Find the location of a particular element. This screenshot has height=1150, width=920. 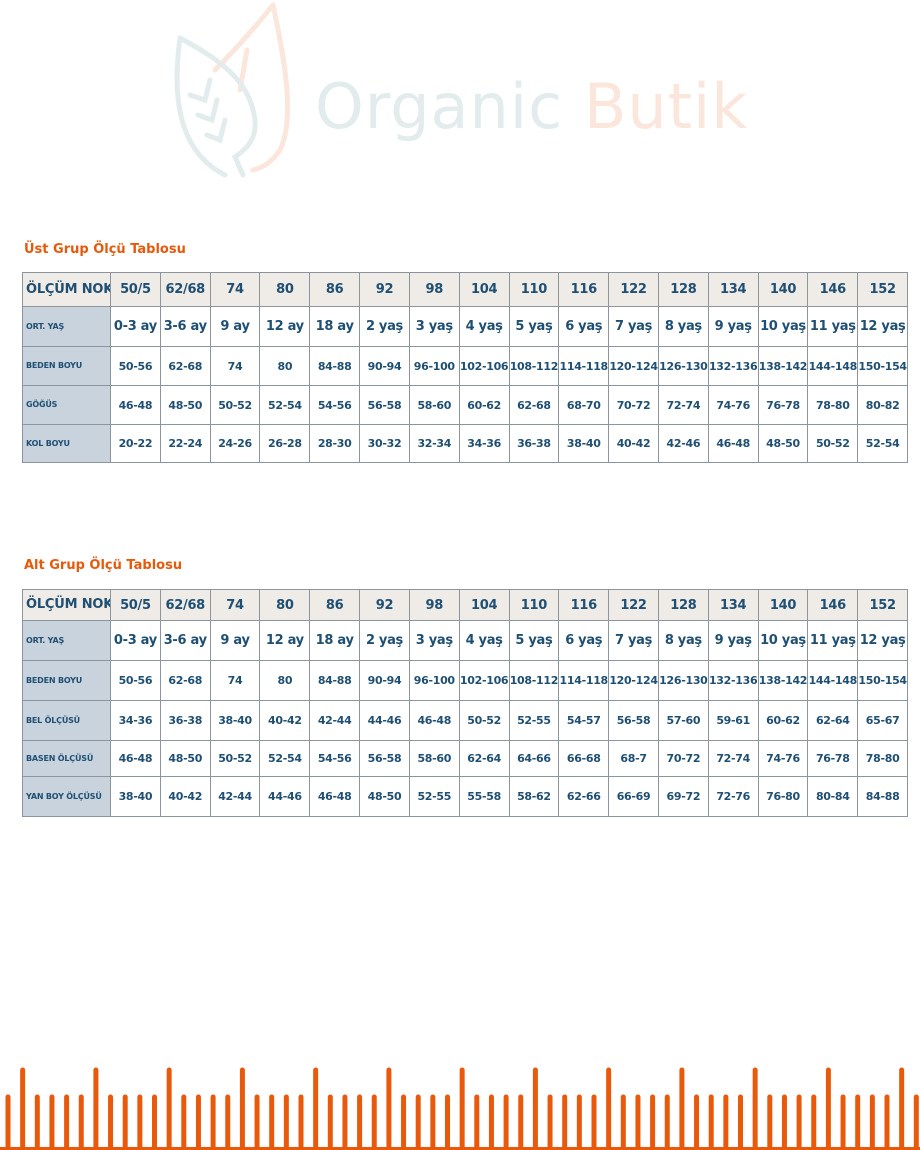

table-cell: 59-61 is located at coordinates (733, 720).